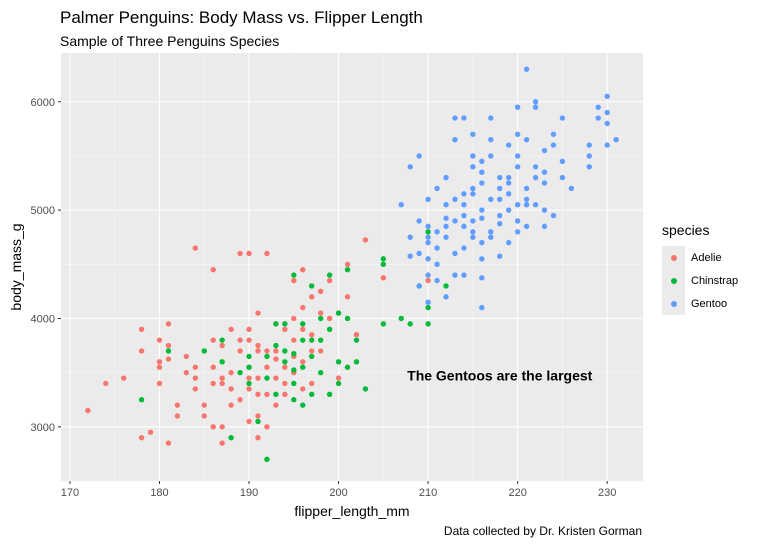 Image resolution: width=763 pixels, height=545 pixels. Describe the element at coordinates (70, 493) in the screenshot. I see `x-tick-label: 170` at that location.